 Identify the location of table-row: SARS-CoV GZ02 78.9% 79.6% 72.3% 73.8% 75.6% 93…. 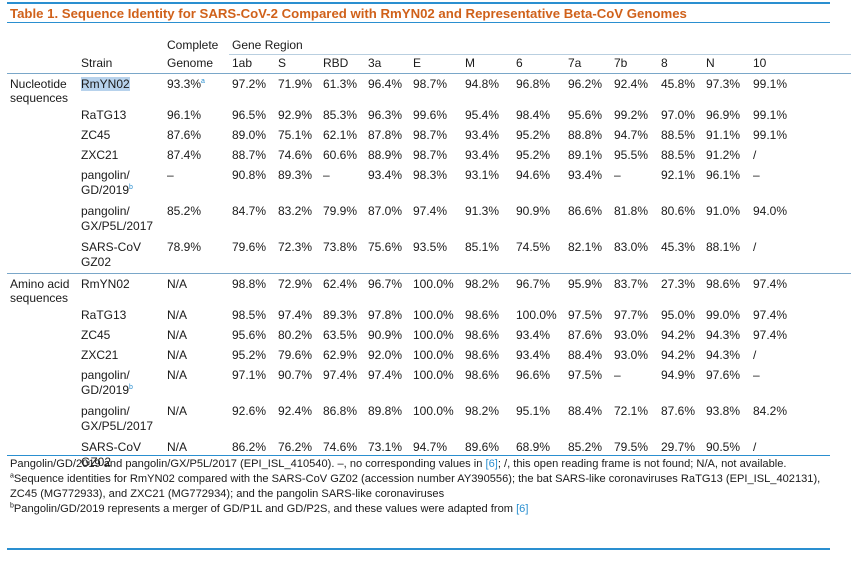
(429, 255).